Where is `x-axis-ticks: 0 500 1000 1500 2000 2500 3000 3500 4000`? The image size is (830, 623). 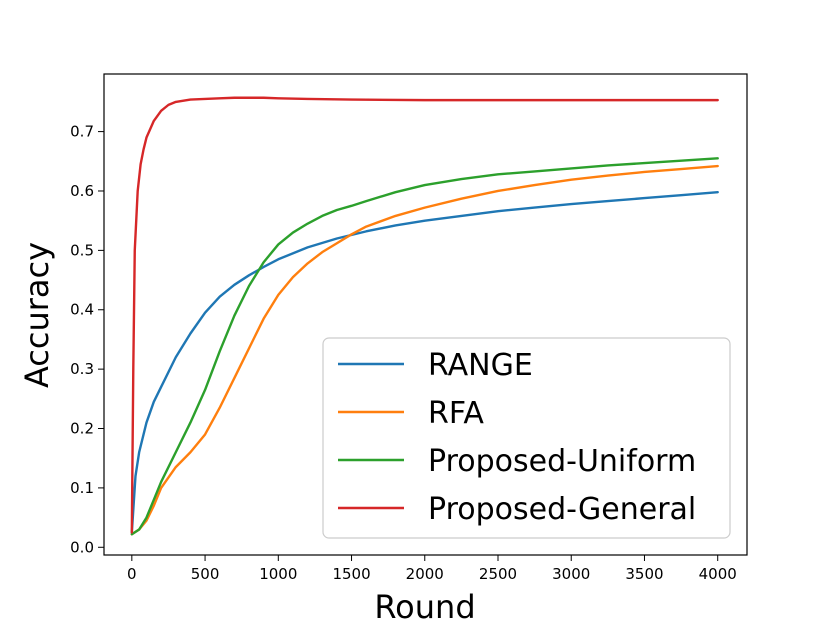 x-axis-ticks: 0 500 1000 1500 2000 2500 3000 3500 4000 is located at coordinates (432, 569).